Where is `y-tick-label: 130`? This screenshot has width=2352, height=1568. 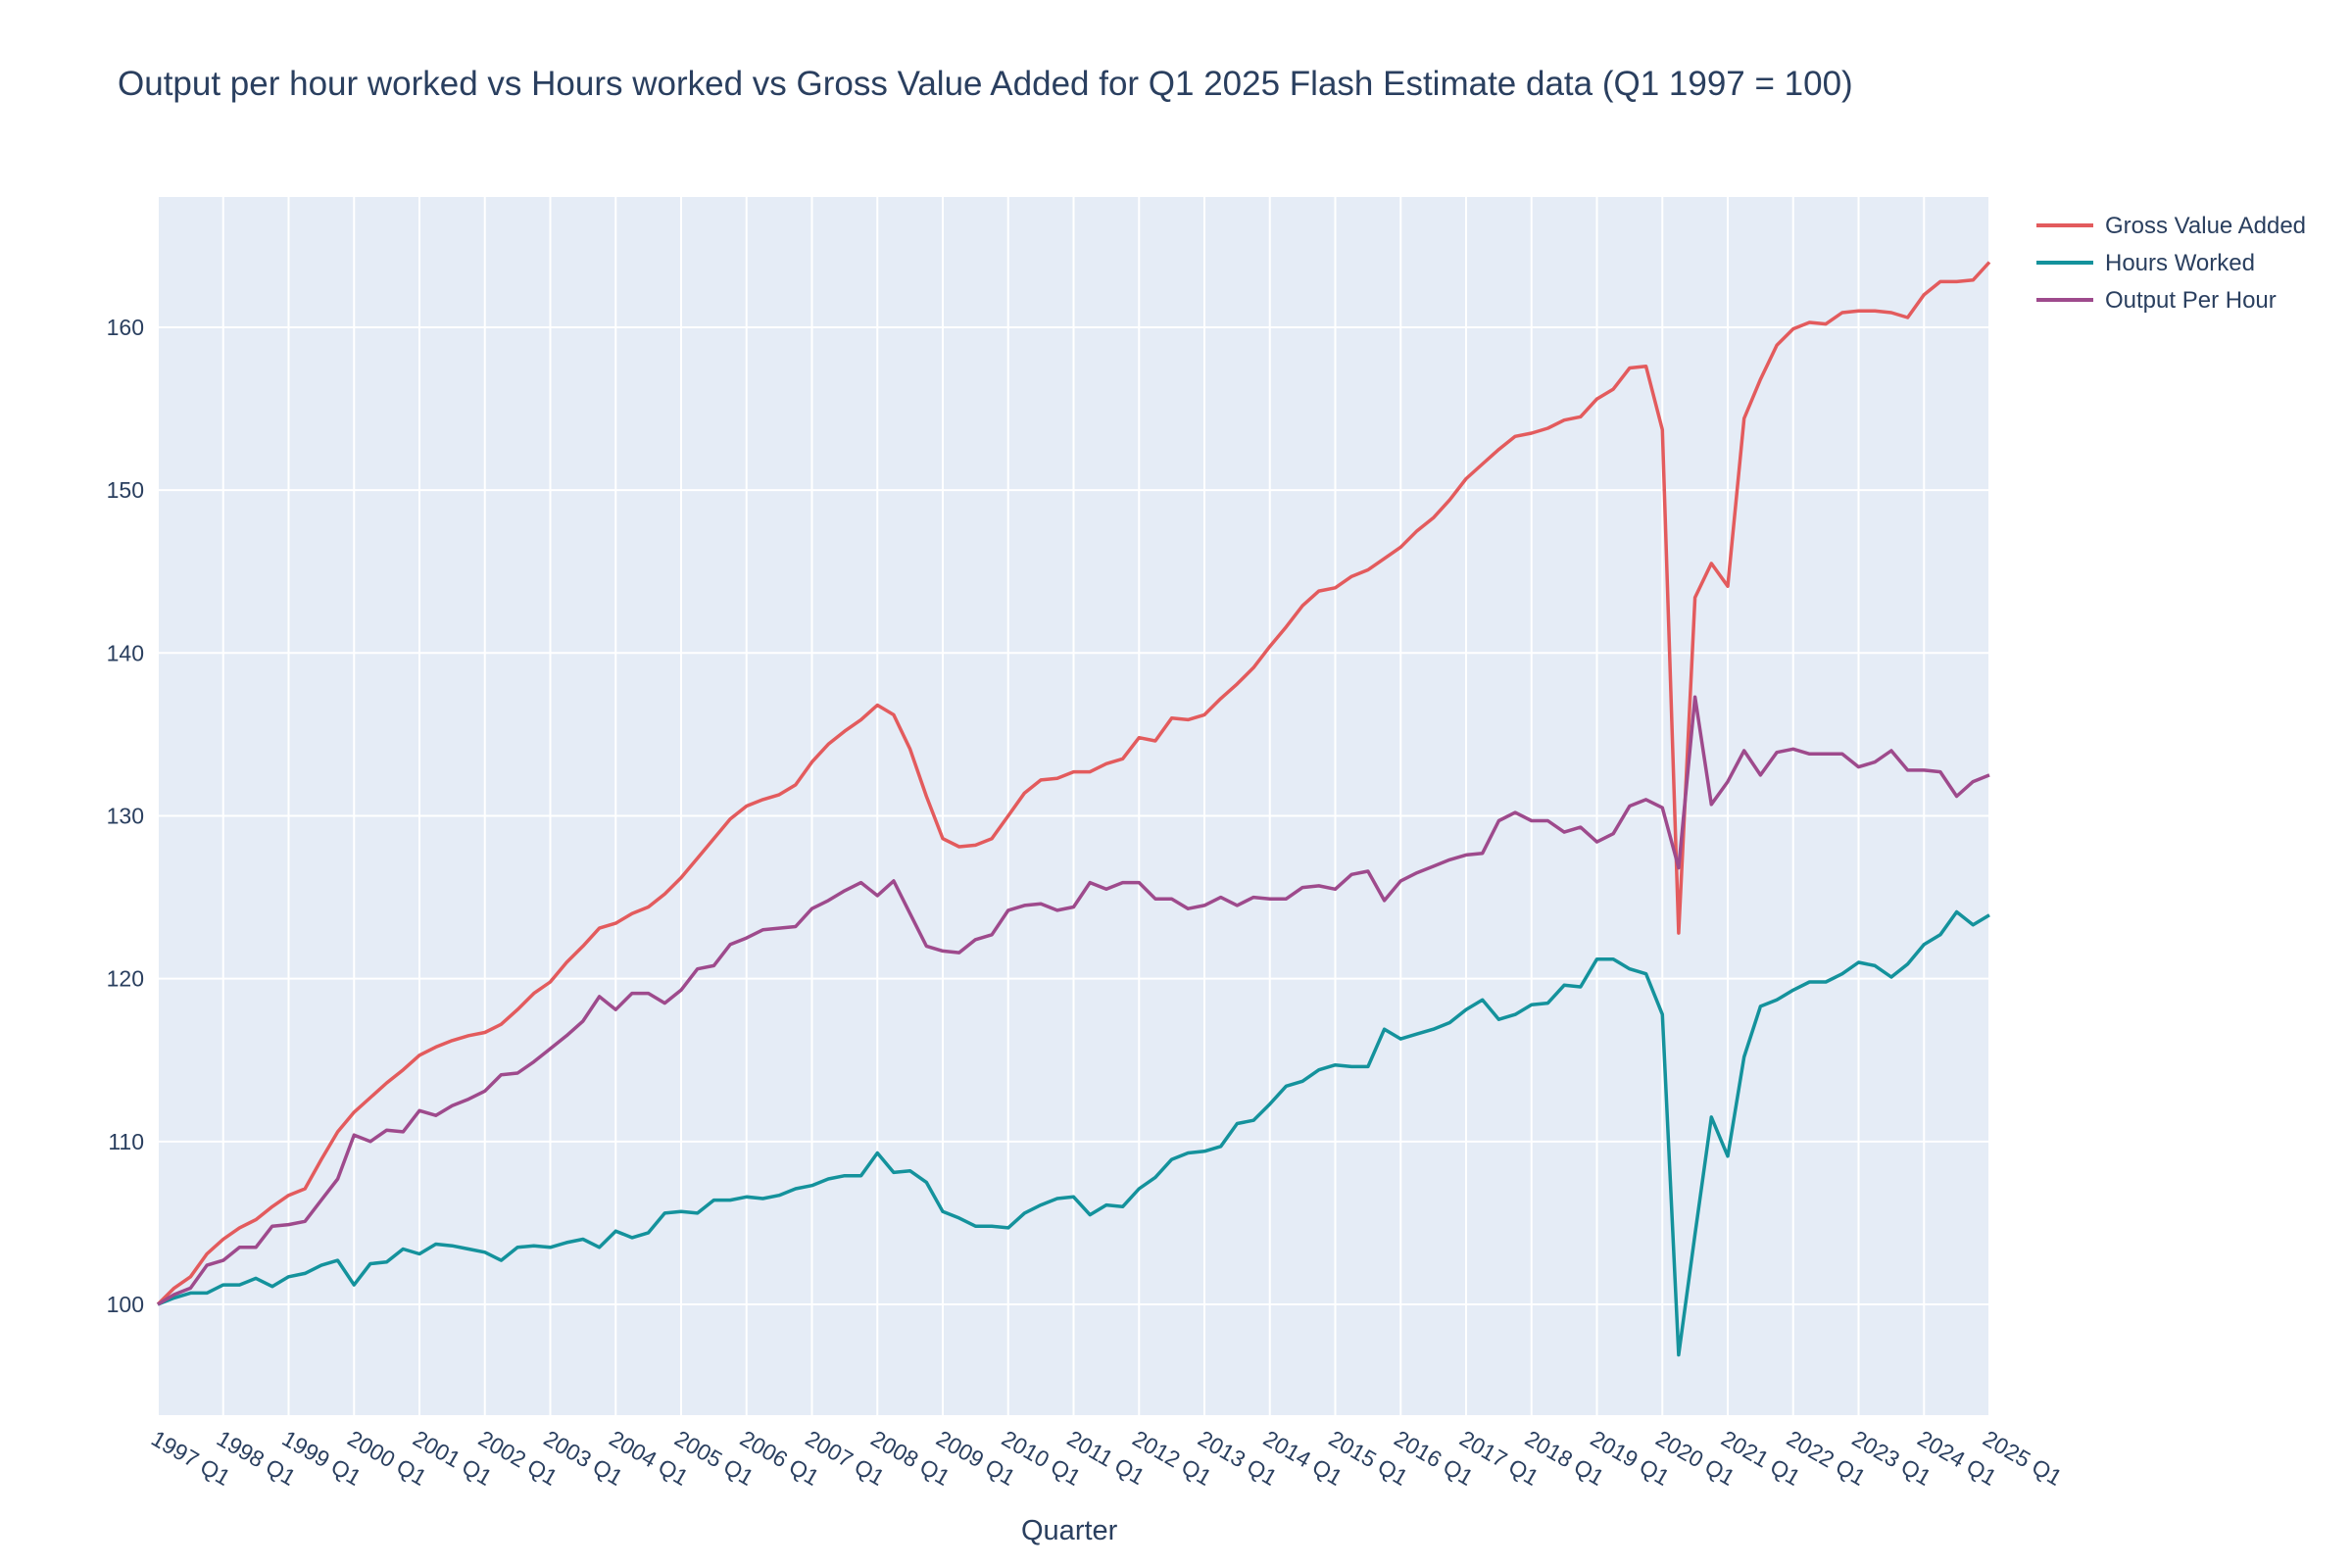
y-tick-label: 130 is located at coordinates (126, 815).